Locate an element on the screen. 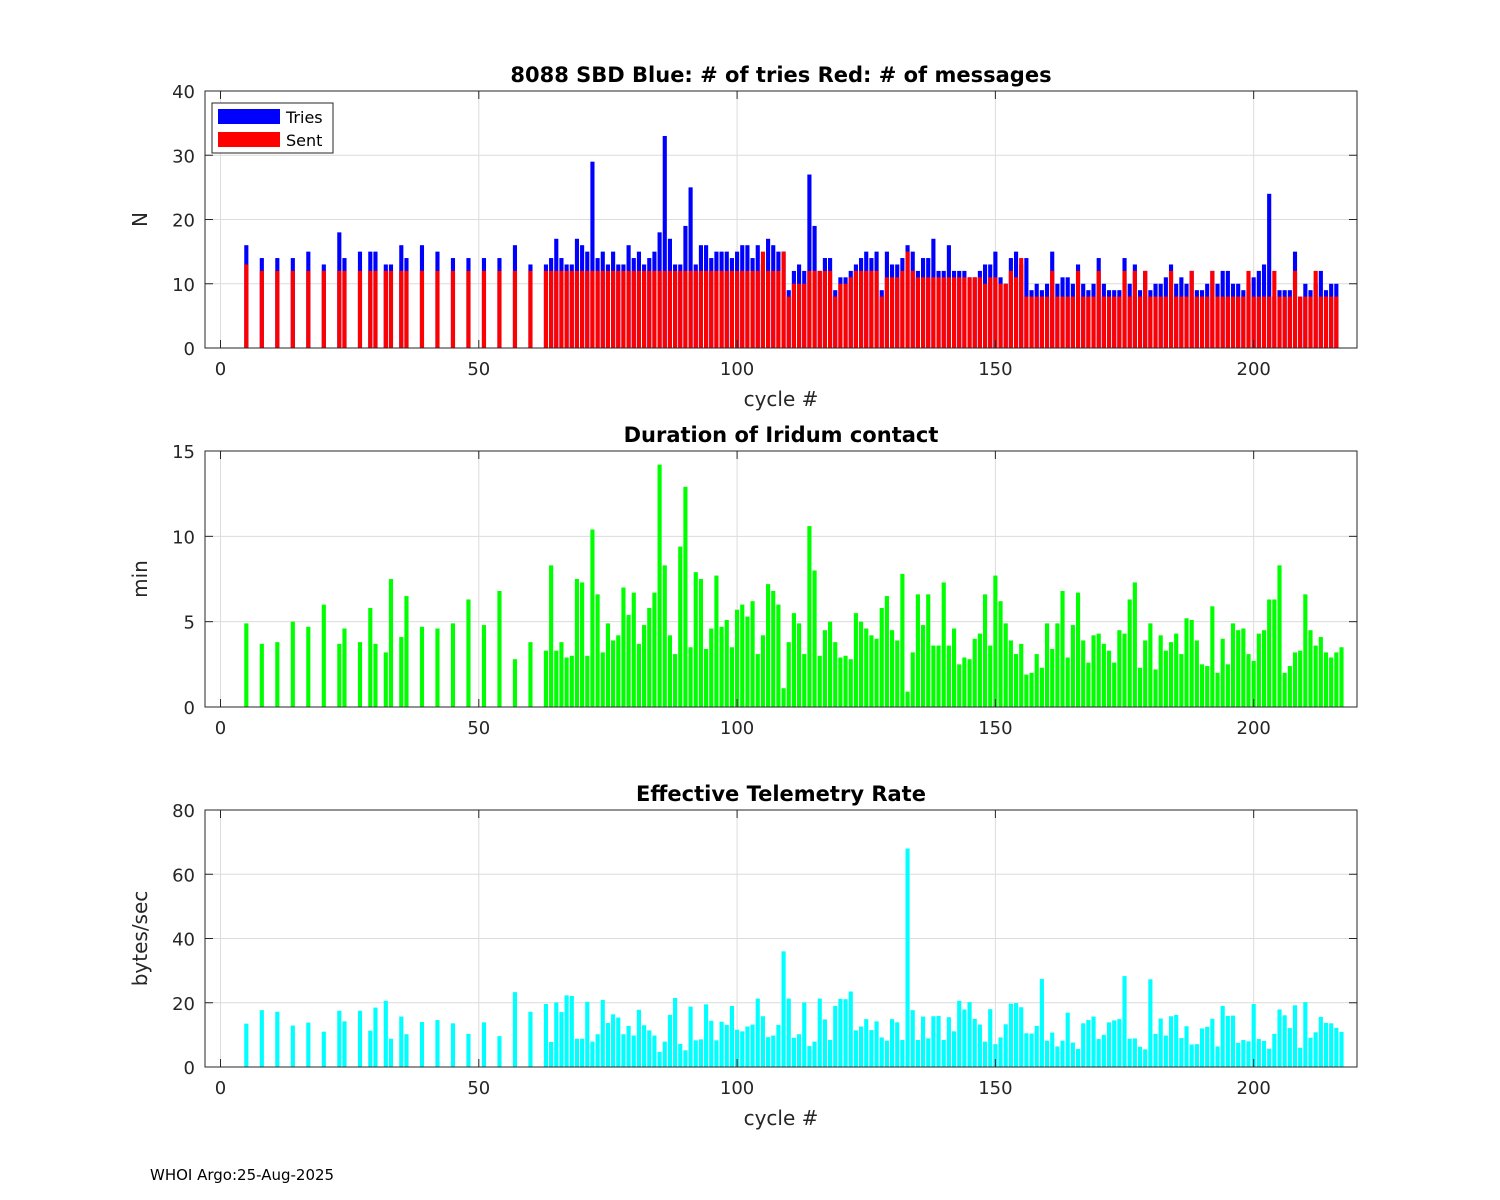 This screenshot has width=1500, height=1200. x-tick-label: 0 is located at coordinates (220, 728).